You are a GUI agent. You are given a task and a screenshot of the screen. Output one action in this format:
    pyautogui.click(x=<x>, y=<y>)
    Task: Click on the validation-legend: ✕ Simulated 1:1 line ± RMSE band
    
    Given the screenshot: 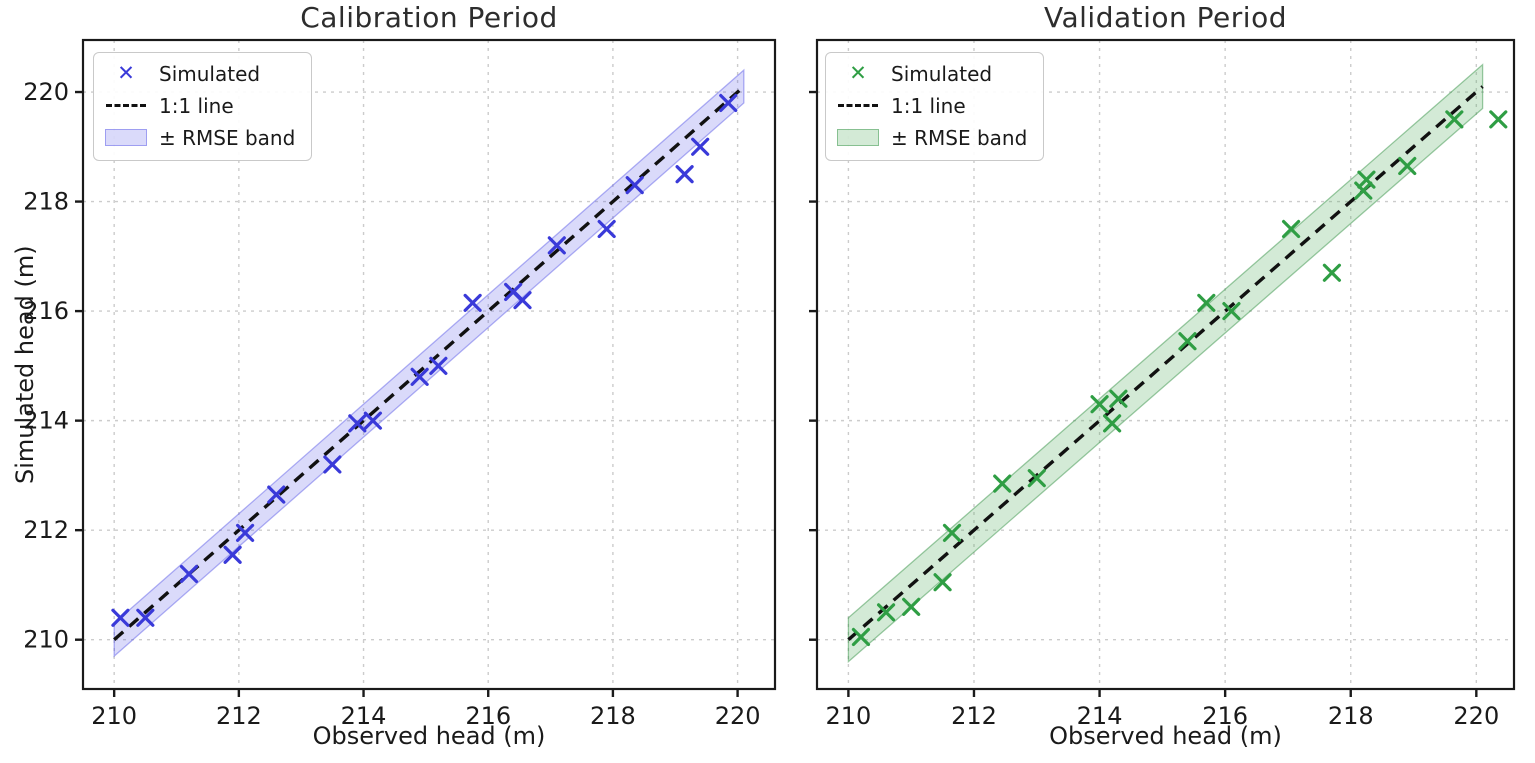 What is the action you would take?
    pyautogui.click(x=935, y=106)
    